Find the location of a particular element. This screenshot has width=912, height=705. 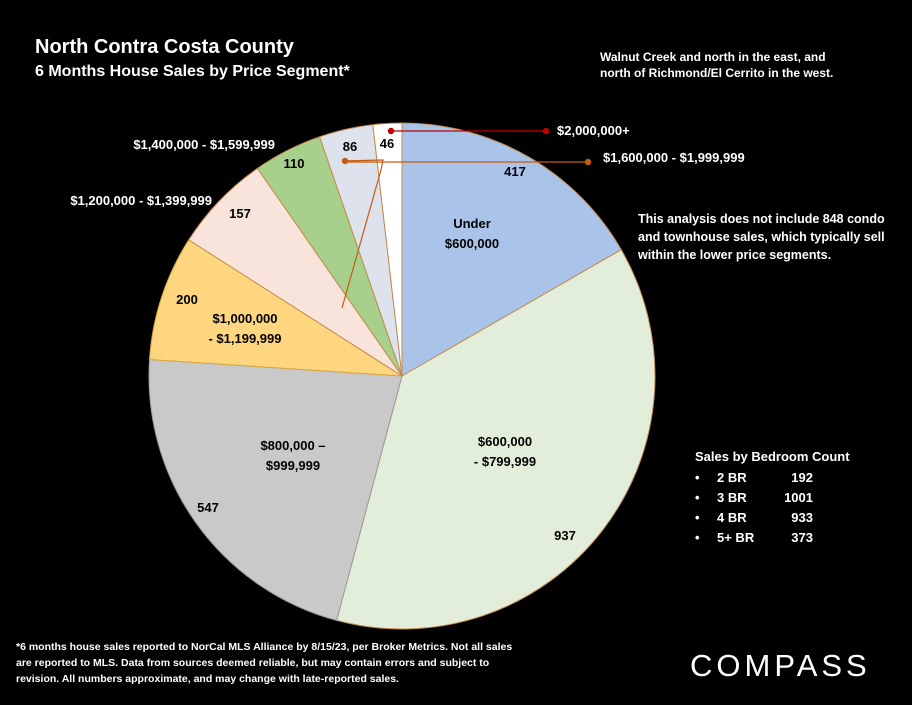

callout-leader-1600k is located at coordinates (362, 234).